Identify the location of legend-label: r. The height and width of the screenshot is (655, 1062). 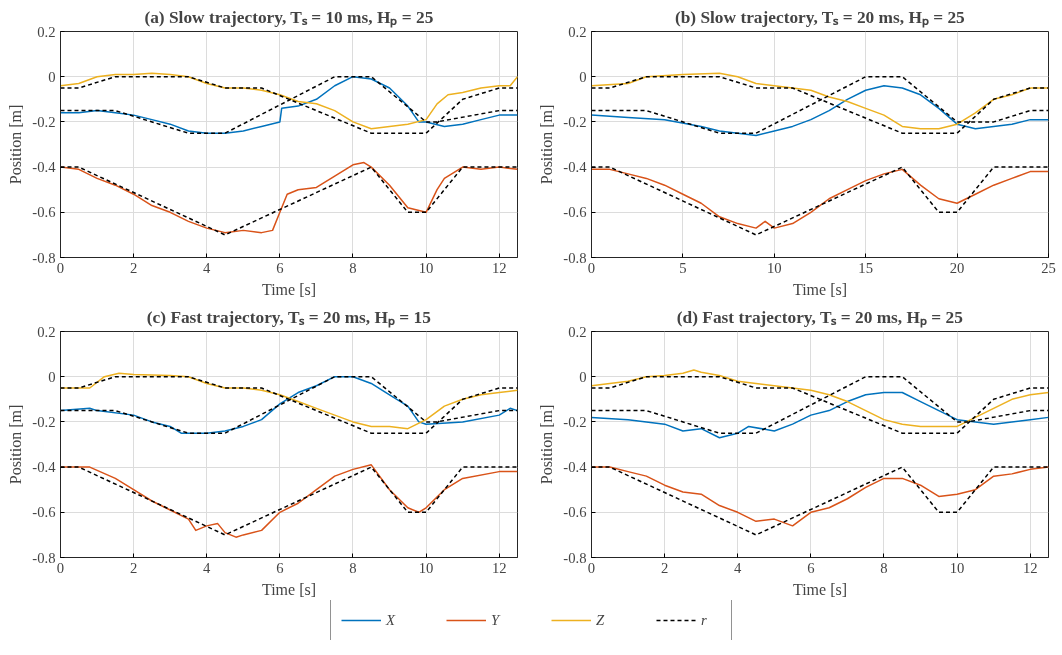
(704, 620).